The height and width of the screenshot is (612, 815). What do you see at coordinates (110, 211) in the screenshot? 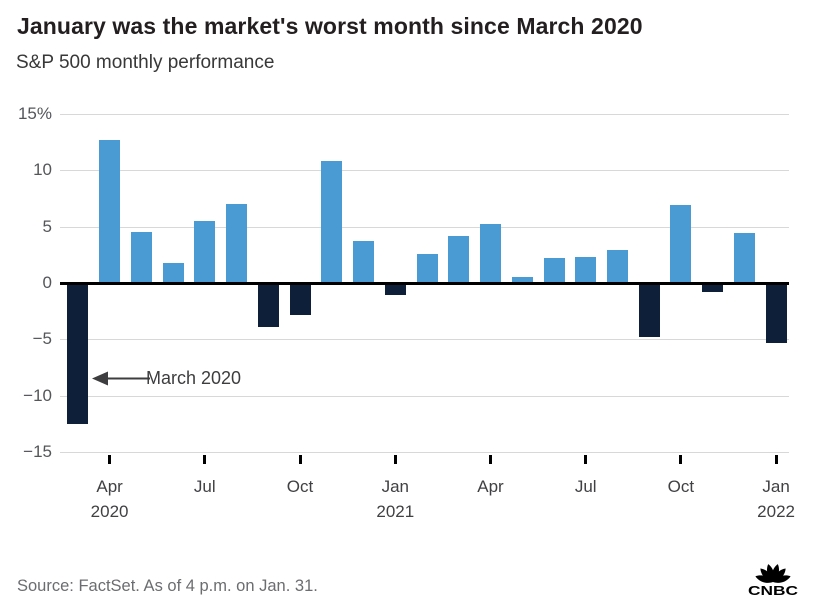
I see `bar-apr-2020` at bounding box center [110, 211].